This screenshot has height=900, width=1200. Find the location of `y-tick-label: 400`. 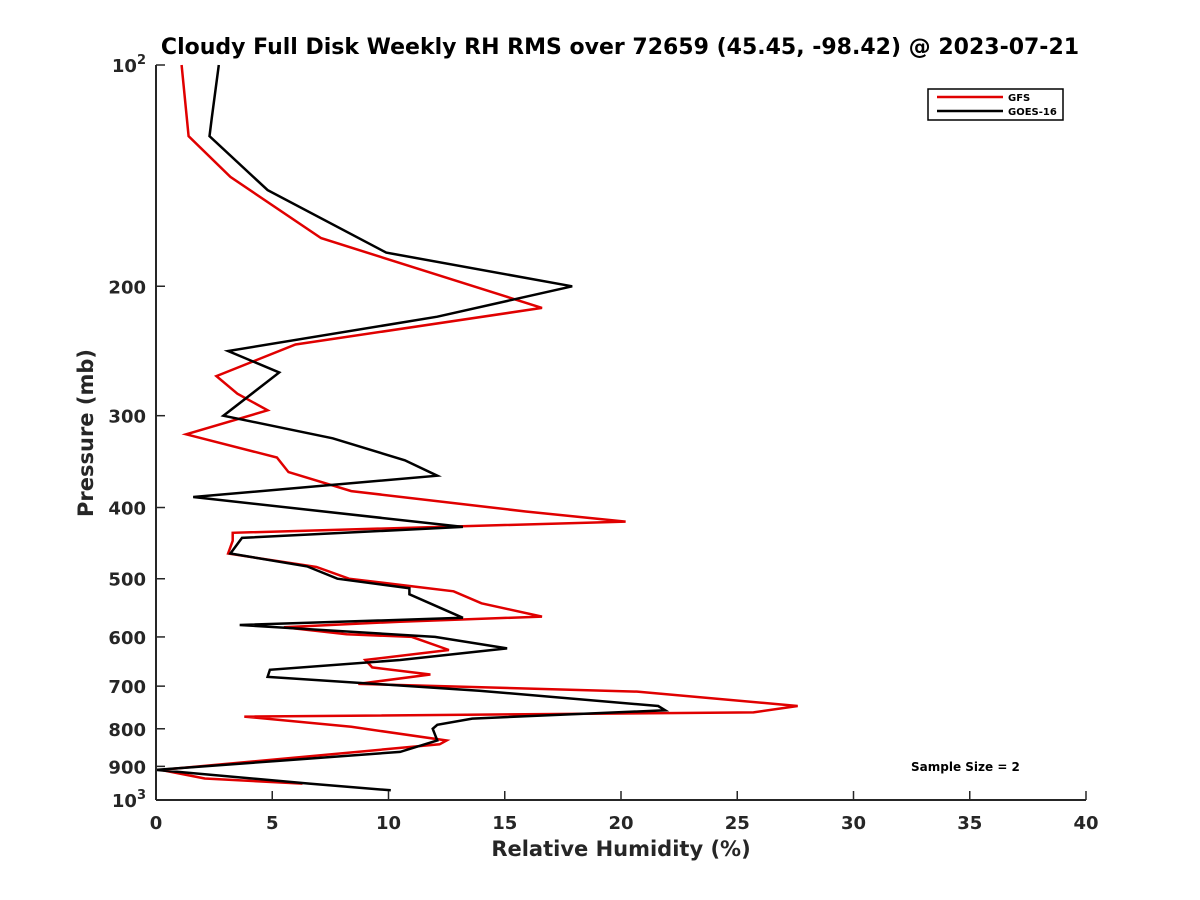

y-tick-label: 400 is located at coordinates (127, 509).